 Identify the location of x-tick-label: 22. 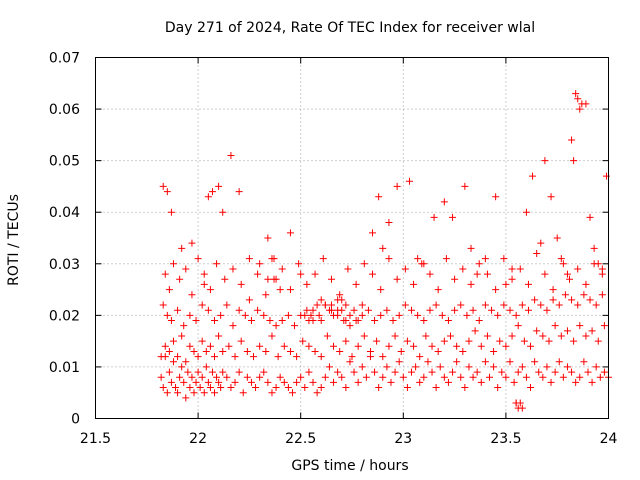
(198, 439).